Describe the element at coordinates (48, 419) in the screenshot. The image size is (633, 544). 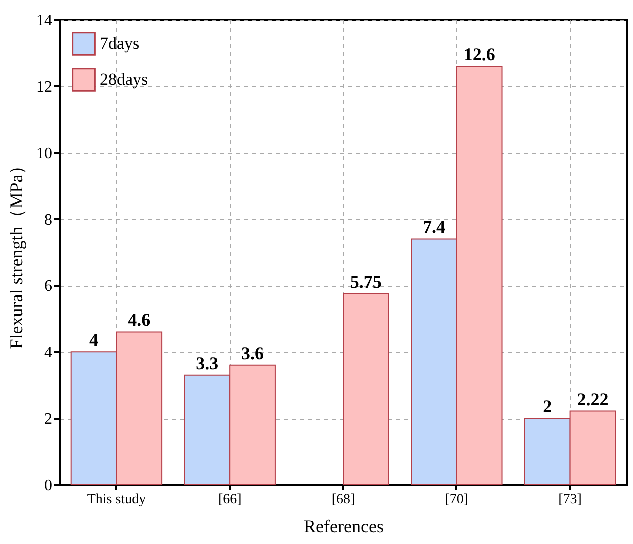
I see `y-tick-label: 2` at that location.